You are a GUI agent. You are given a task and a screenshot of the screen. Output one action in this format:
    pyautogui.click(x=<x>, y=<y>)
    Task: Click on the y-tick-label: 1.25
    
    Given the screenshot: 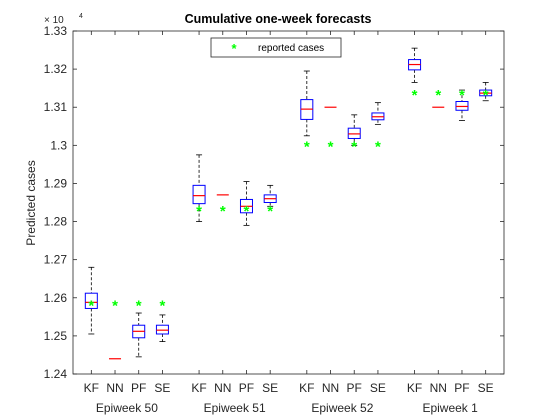 What is the action you would take?
    pyautogui.click(x=56, y=336)
    